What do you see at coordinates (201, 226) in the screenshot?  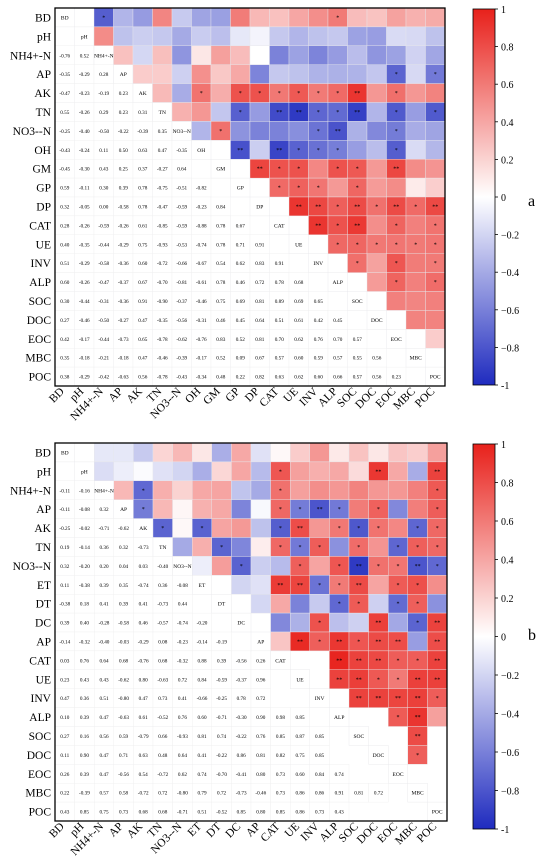 I see `correlation-value: -0.88` at bounding box center [201, 226].